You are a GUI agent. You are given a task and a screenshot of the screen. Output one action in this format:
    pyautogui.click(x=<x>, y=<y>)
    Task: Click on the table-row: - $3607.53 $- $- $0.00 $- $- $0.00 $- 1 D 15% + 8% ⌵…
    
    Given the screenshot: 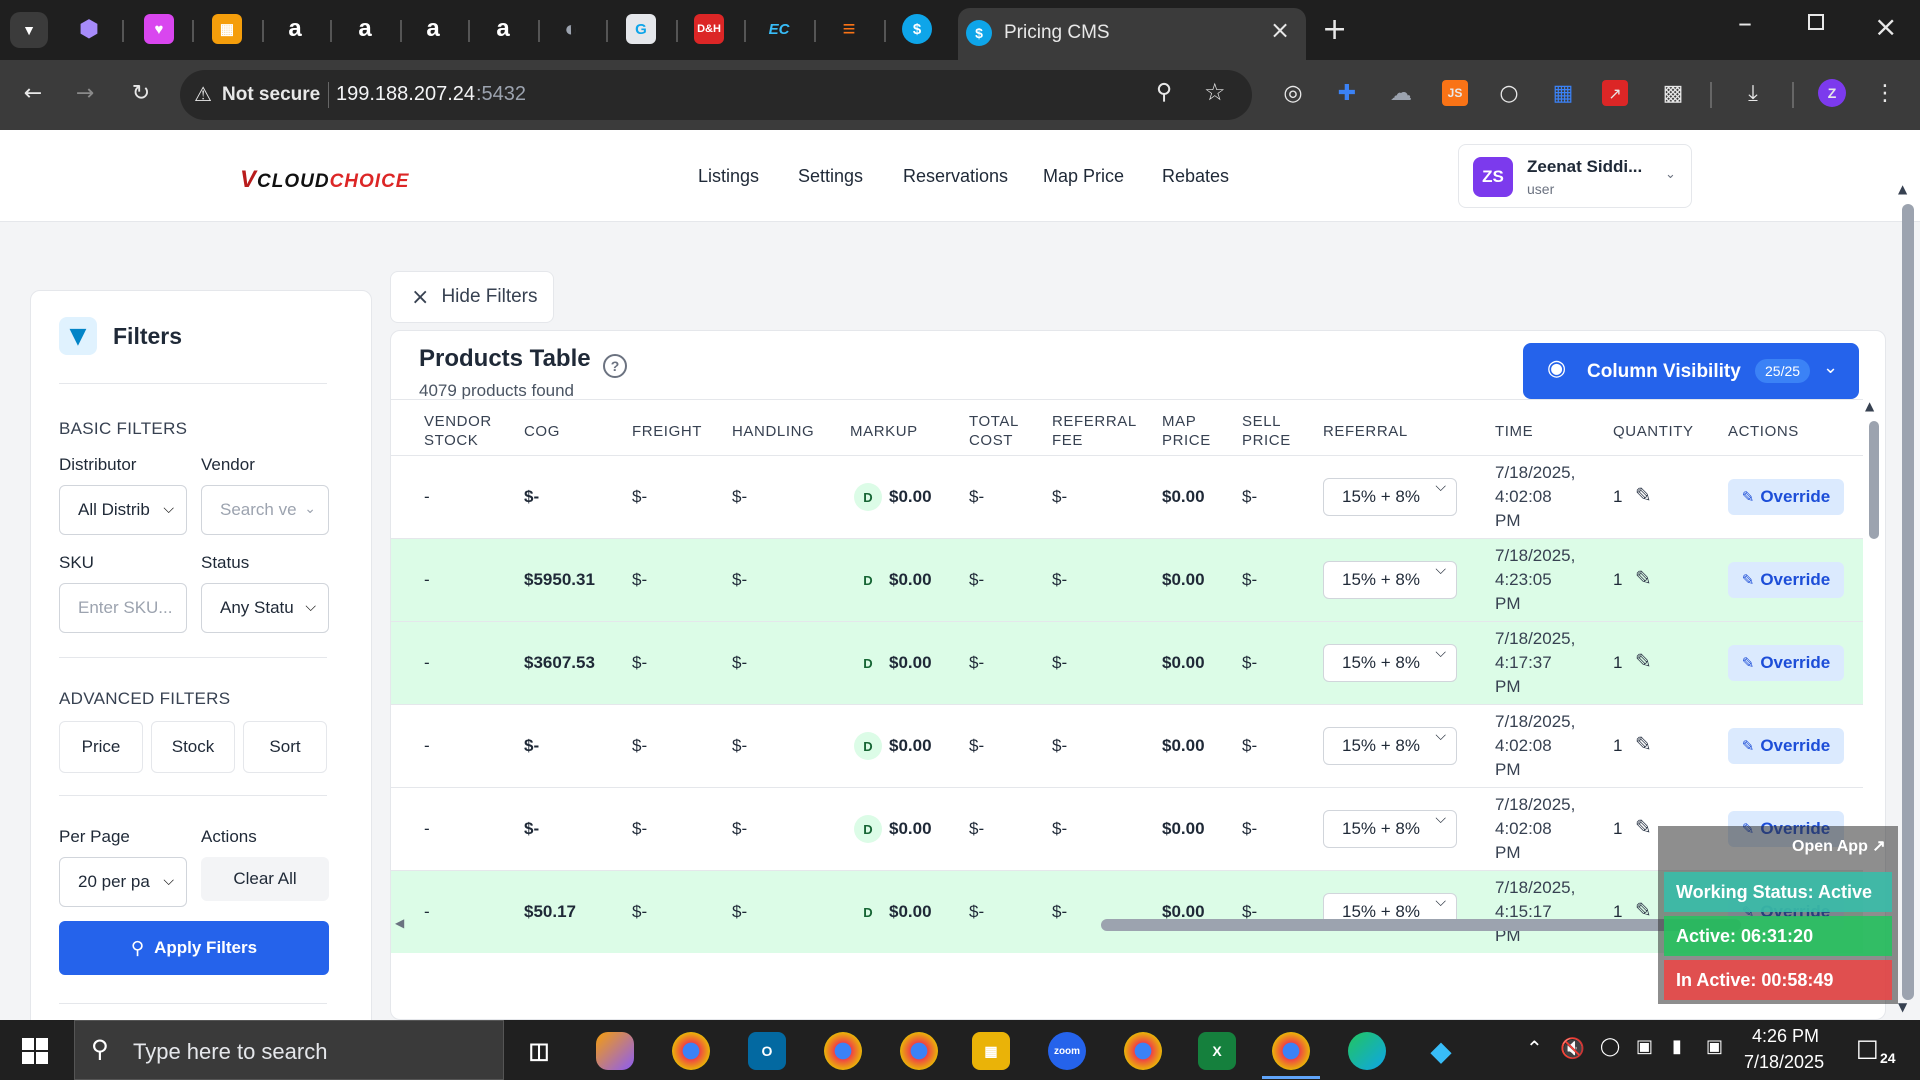 What is the action you would take?
    pyautogui.click(x=1127, y=662)
    